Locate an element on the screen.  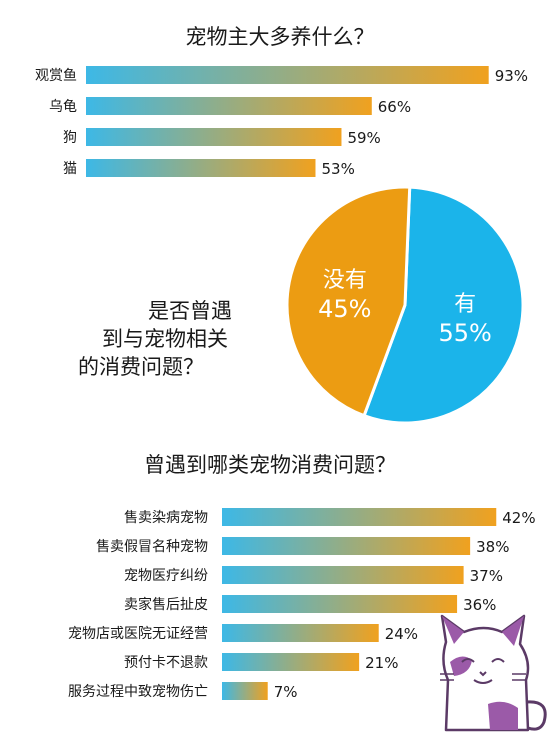
chart3-value-label: 21% is located at coordinates (381, 663).